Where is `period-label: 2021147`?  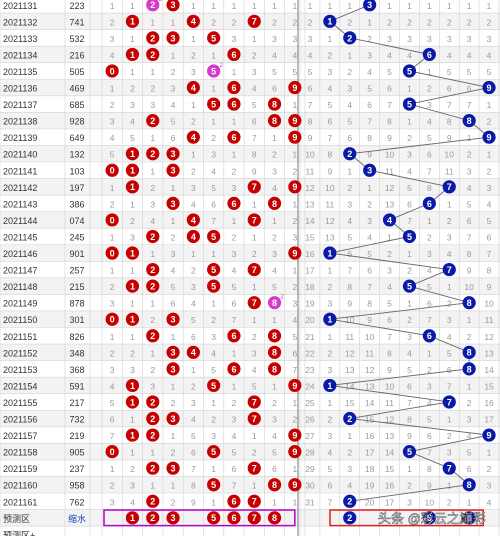
period-label: 2021147 is located at coordinates (20, 271).